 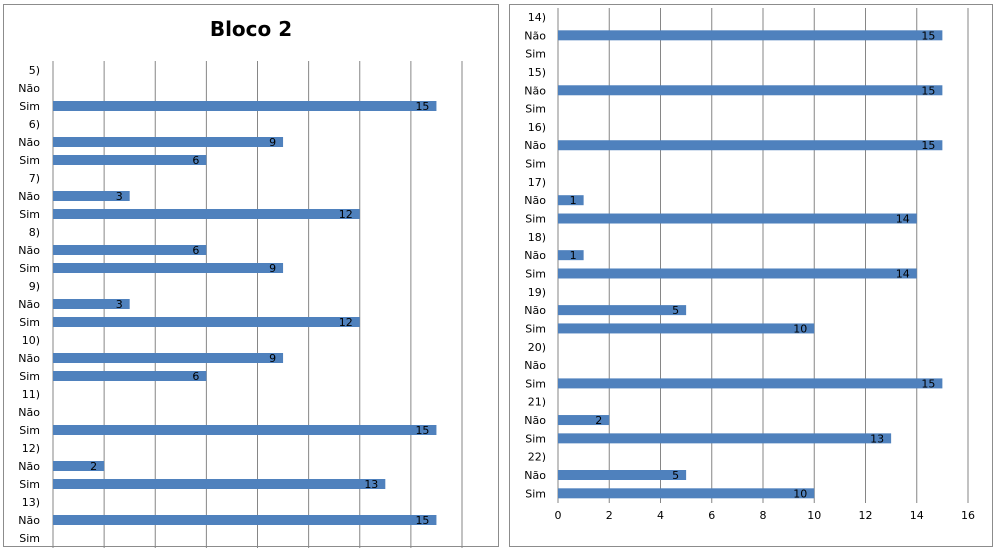 I want to click on category-label: 10), so click(x=31, y=340).